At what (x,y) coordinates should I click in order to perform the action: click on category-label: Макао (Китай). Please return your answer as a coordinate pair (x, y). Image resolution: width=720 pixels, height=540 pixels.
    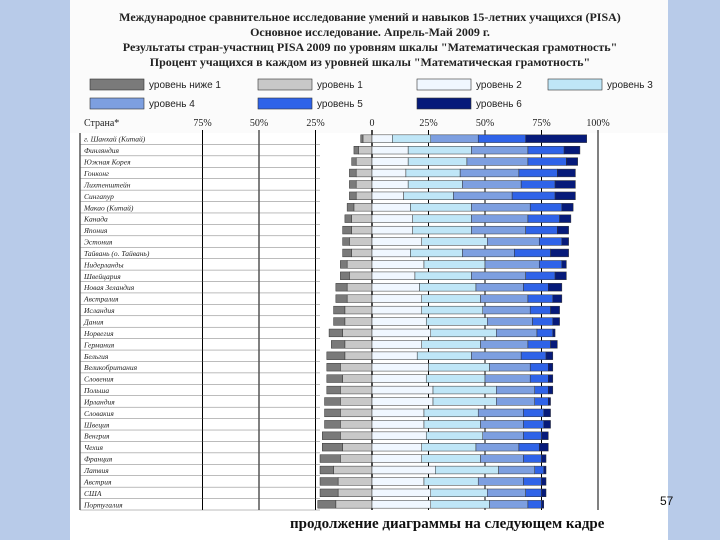
    Looking at the image, I should click on (108, 207).